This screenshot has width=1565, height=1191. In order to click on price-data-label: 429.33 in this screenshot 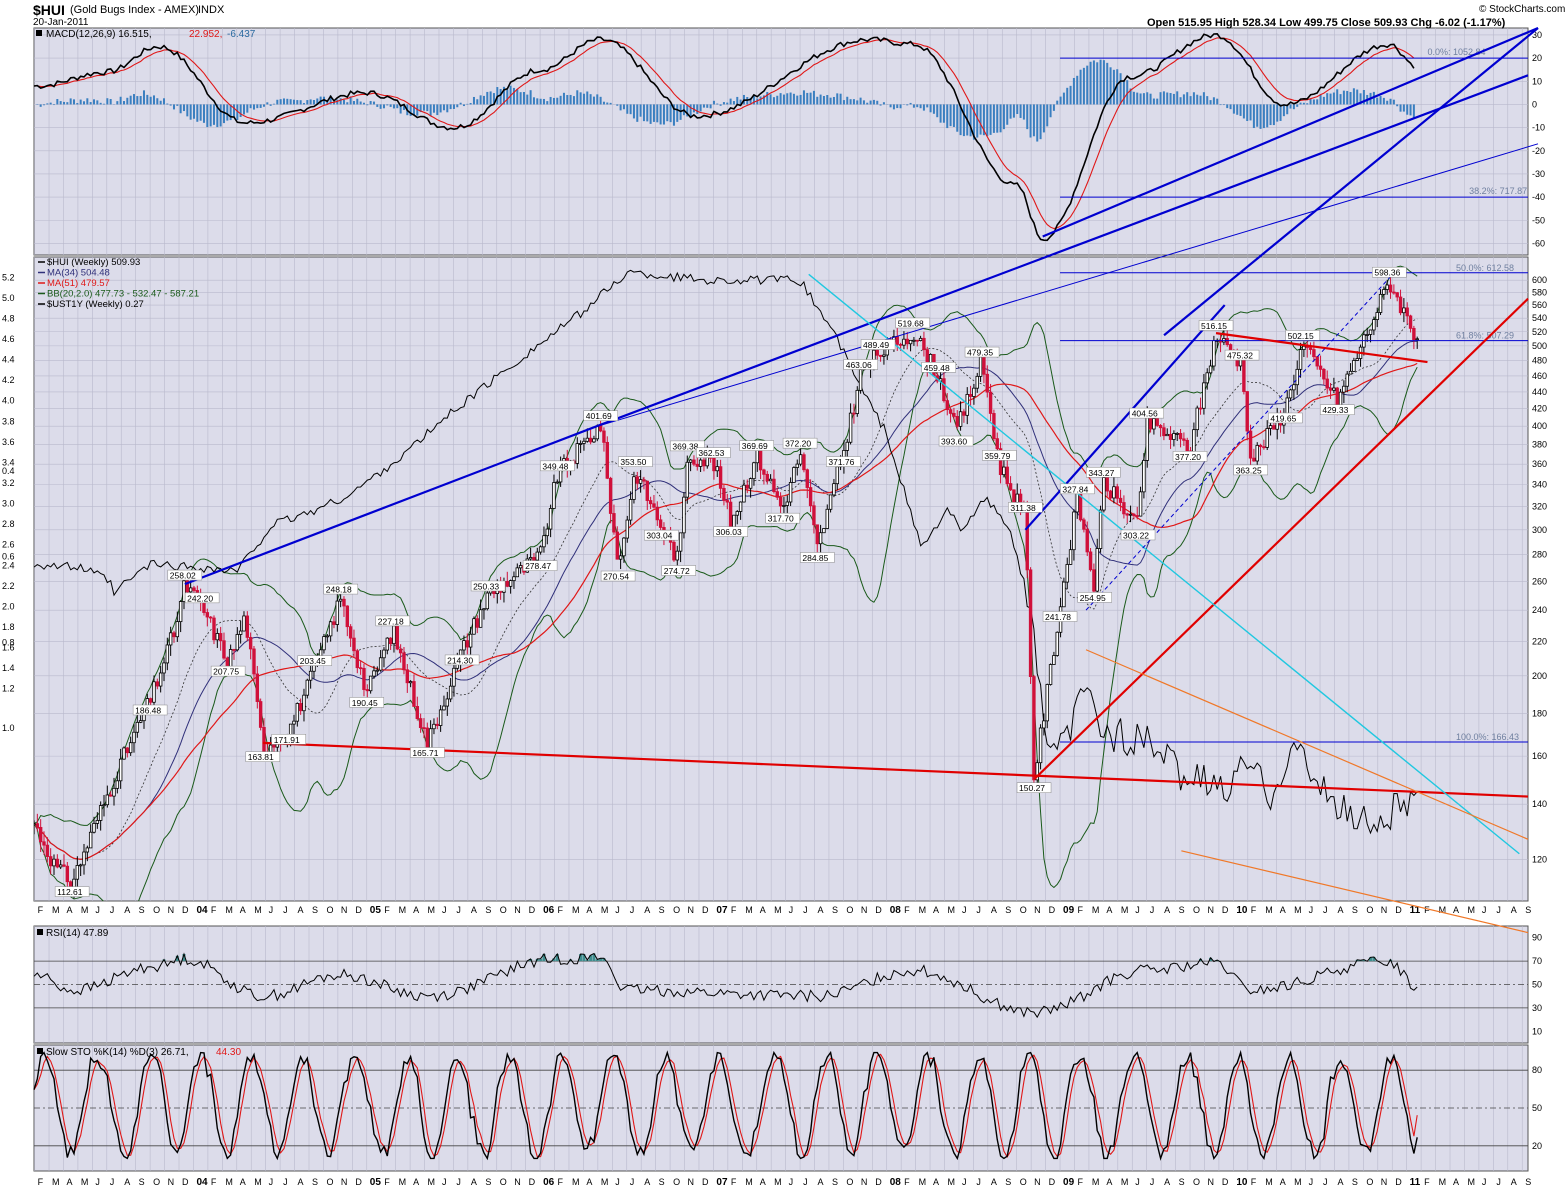, I will do `click(1335, 410)`.